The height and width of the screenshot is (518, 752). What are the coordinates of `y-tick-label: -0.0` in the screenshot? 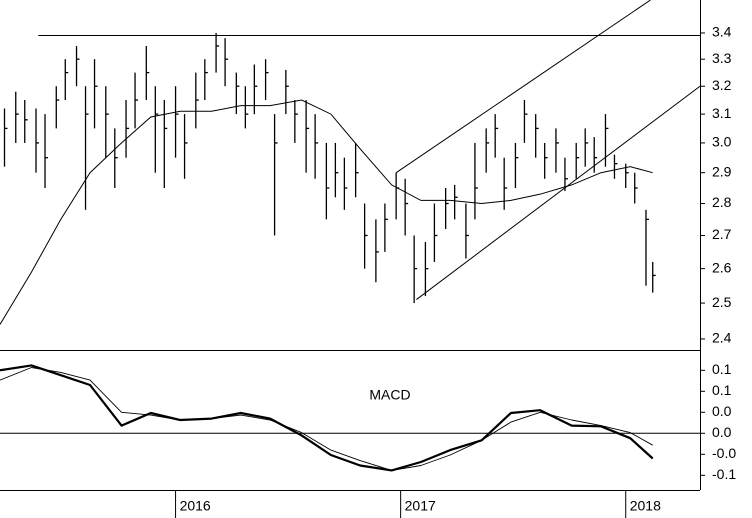 It's located at (724, 453).